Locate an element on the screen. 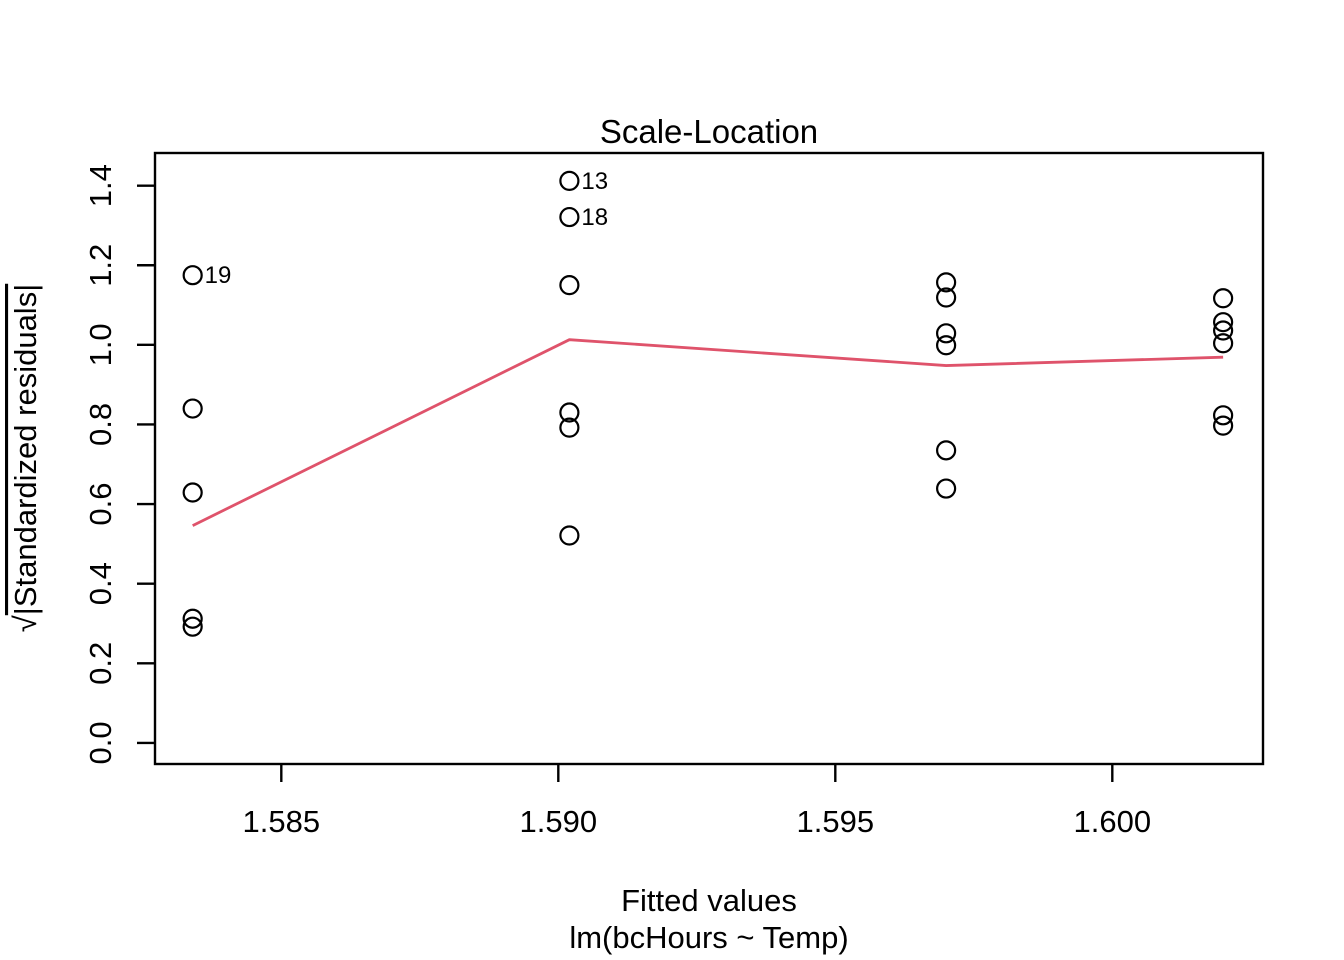  x-axis-ticks: 1.585 1.590 1.595 1.600 is located at coordinates (697, 801).